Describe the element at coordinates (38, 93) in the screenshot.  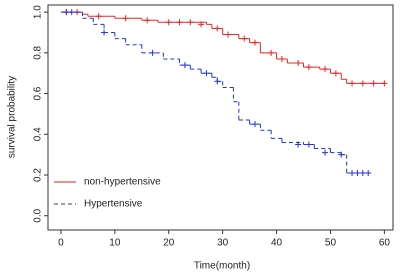
I see `y-tick-label: 0.6` at that location.